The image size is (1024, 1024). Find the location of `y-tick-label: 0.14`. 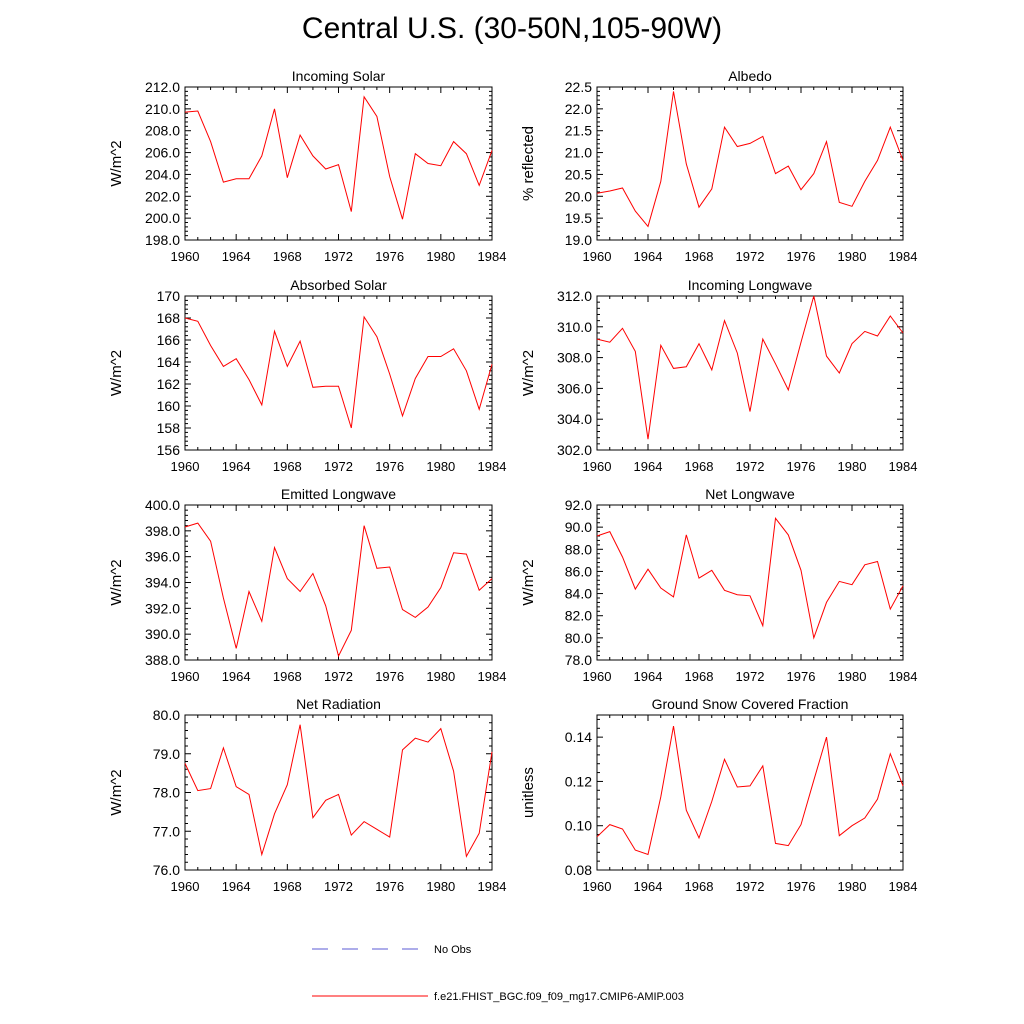

y-tick-label: 0.14 is located at coordinates (578, 737).